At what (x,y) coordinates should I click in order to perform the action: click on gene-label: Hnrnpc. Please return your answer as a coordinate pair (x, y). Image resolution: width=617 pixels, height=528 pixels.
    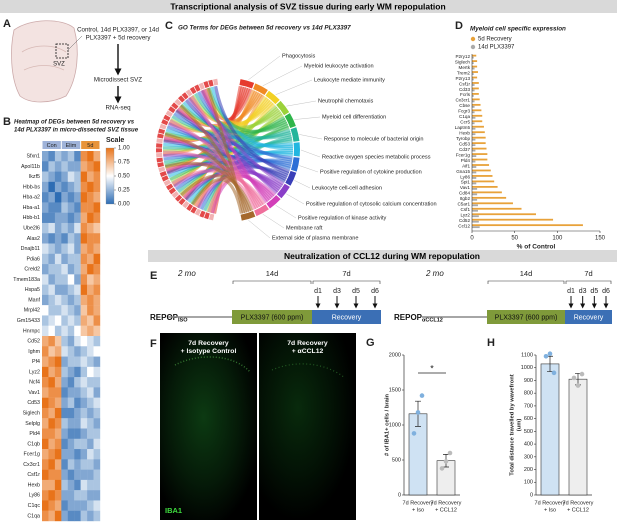
    Looking at the image, I should click on (31, 331).